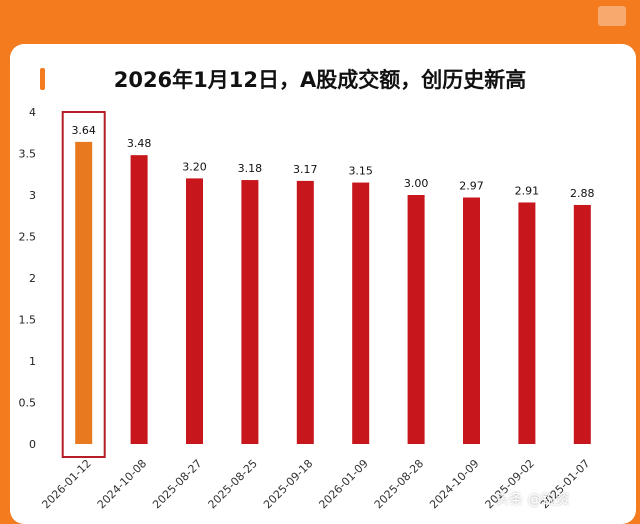 The height and width of the screenshot is (524, 640). Describe the element at coordinates (139, 143) in the screenshot. I see `bar-value-label: 3.48` at that location.